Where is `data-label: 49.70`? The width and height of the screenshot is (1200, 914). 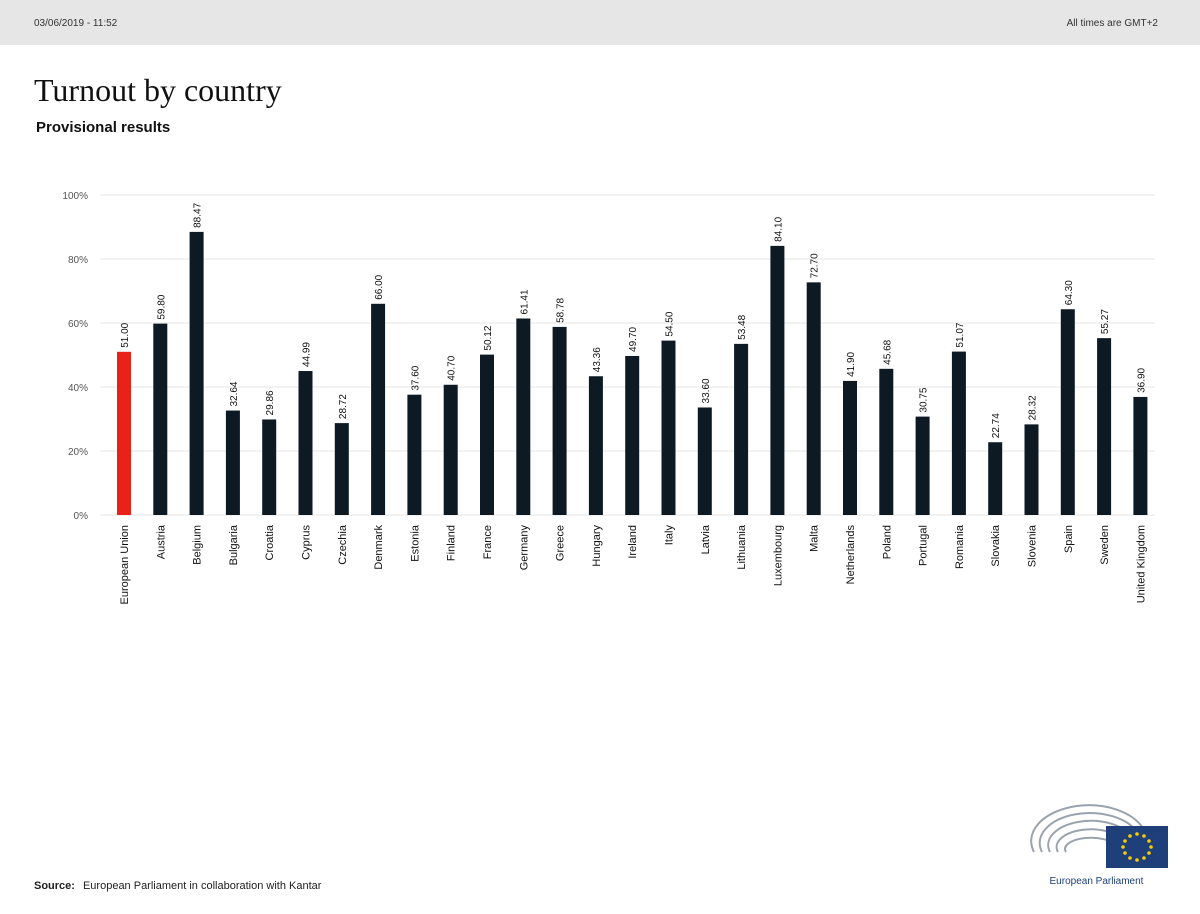
data-label: 49.70 is located at coordinates (633, 338).